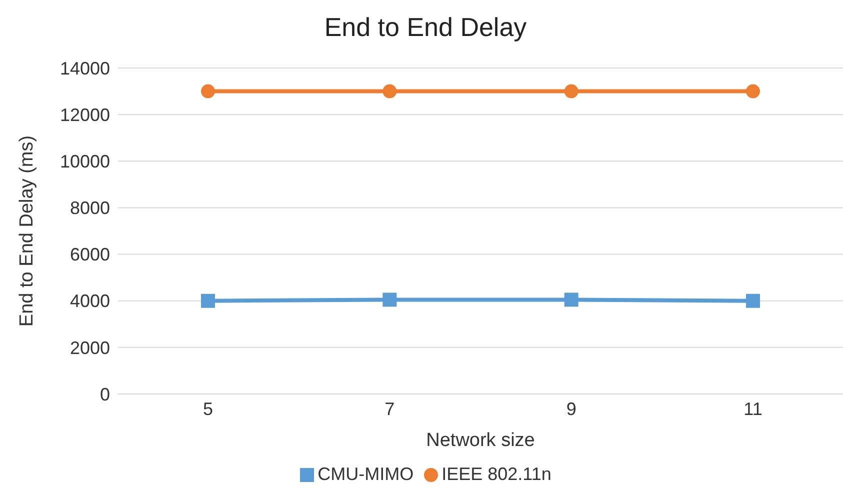 This screenshot has height=495, width=843. Describe the element at coordinates (90, 254) in the screenshot. I see `y-tick-label: 6000` at that location.